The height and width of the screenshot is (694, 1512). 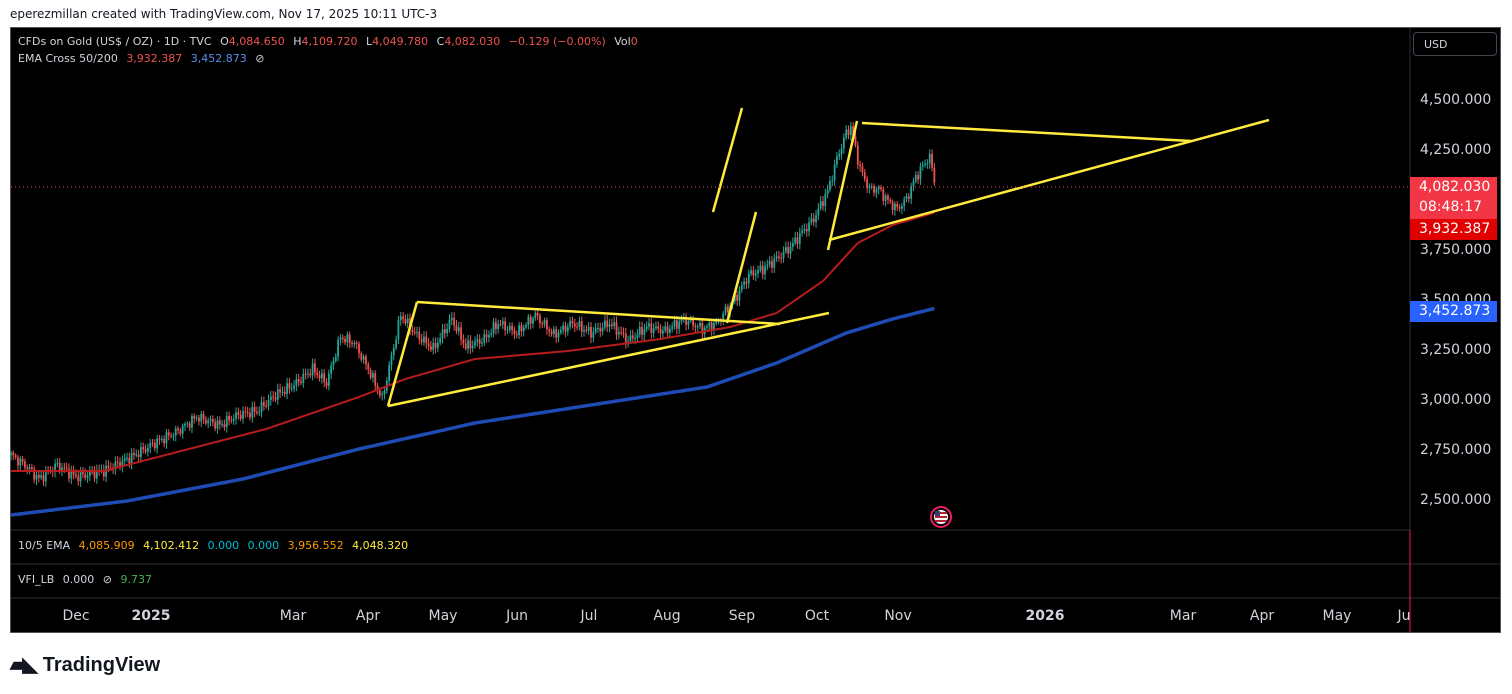 I want to click on currency-button: USD, so click(x=1455, y=44).